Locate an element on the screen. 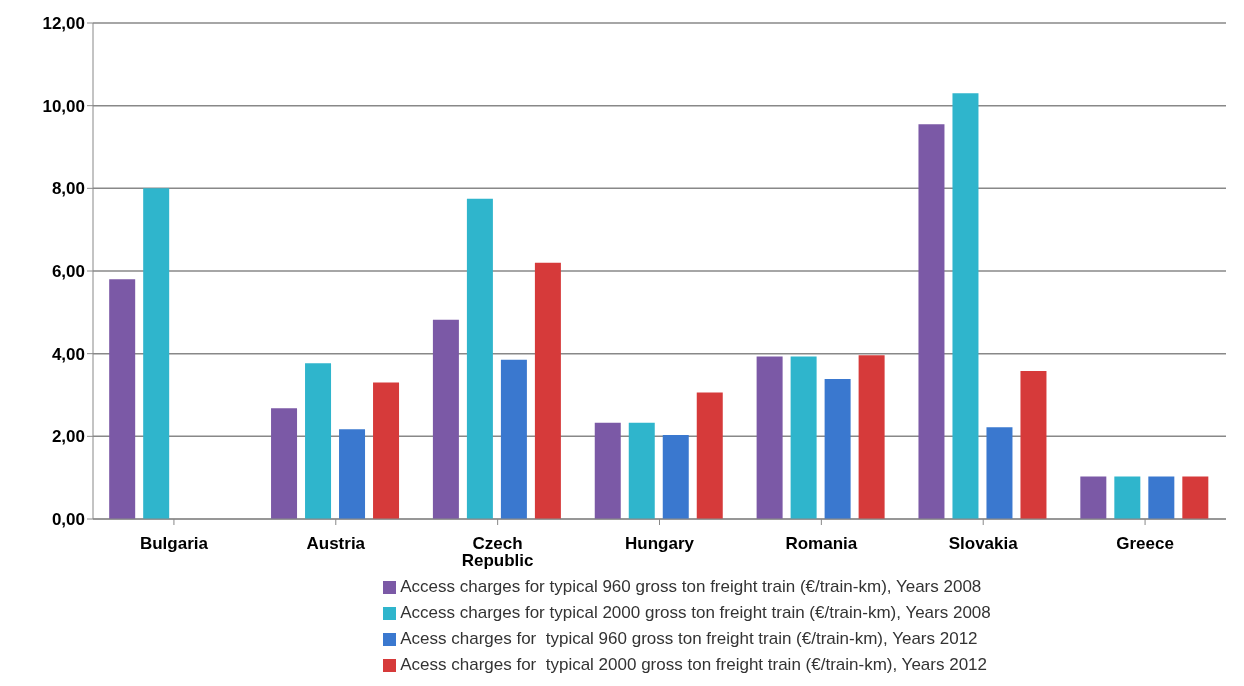 Image resolution: width=1244 pixels, height=686 pixels. y-tick-label: 10,00 is located at coordinates (63, 106).